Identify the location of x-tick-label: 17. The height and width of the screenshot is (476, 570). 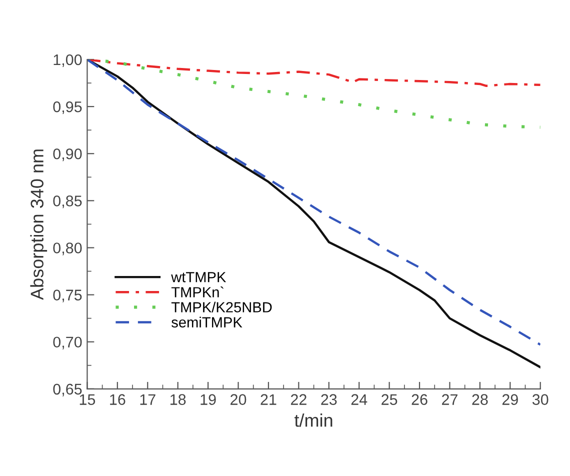
(148, 399).